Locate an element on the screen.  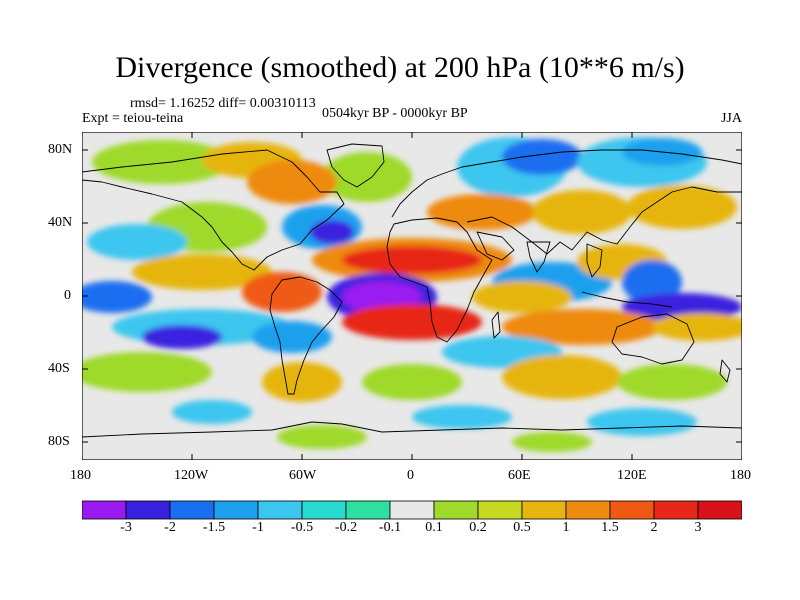
lat-label: 0 is located at coordinates (67, 295).